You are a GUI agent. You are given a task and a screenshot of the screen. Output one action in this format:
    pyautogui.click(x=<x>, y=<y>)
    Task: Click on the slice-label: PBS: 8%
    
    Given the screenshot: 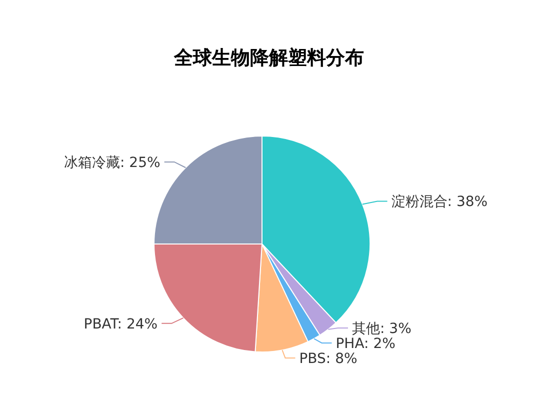 What is the action you would take?
    pyautogui.click(x=328, y=358)
    